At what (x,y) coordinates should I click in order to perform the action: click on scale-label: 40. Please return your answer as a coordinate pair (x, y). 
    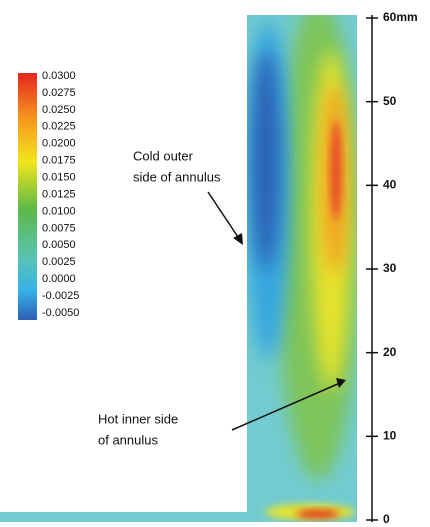
    Looking at the image, I should click on (390, 185).